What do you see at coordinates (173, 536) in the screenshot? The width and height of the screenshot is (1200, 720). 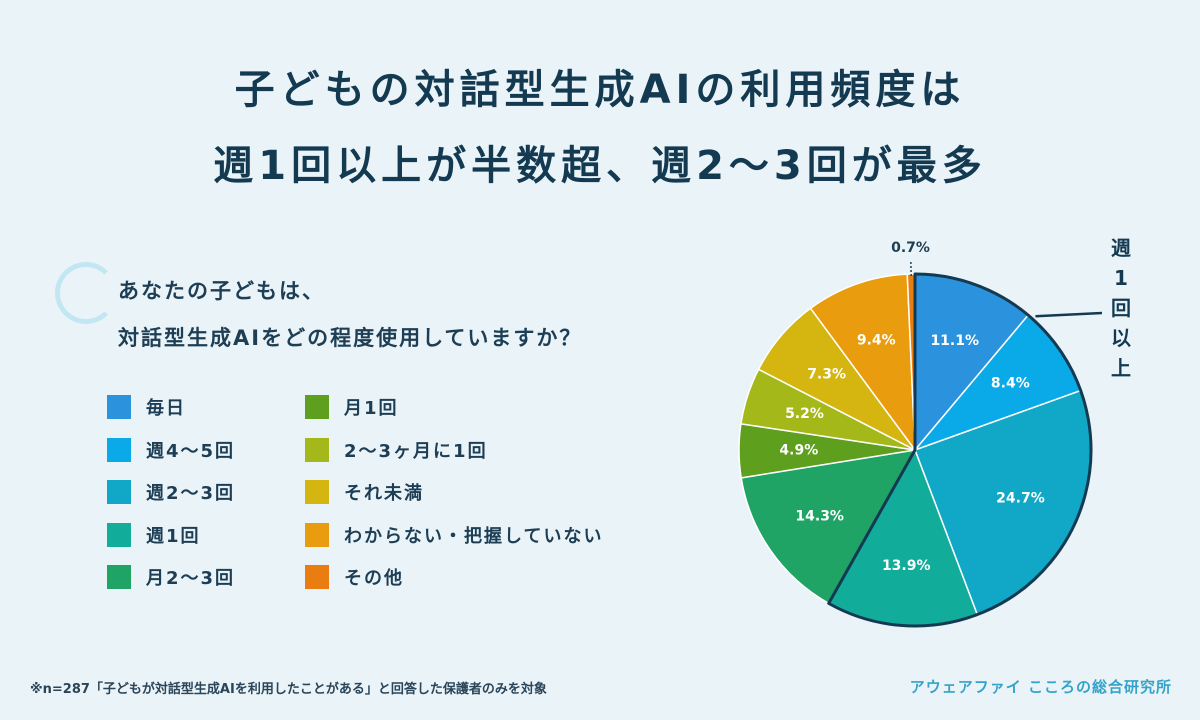 I see `legend-label: 週1回` at bounding box center [173, 536].